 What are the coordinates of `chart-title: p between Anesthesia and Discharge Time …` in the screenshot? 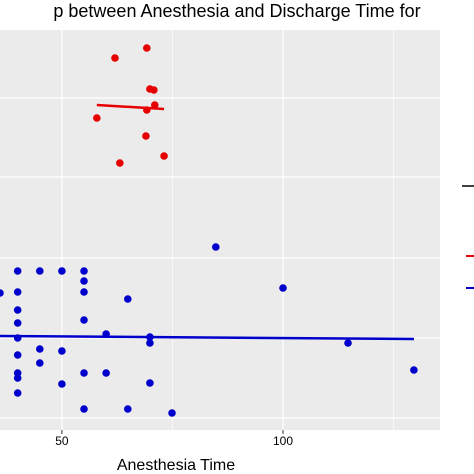 It's located at (236, 11).